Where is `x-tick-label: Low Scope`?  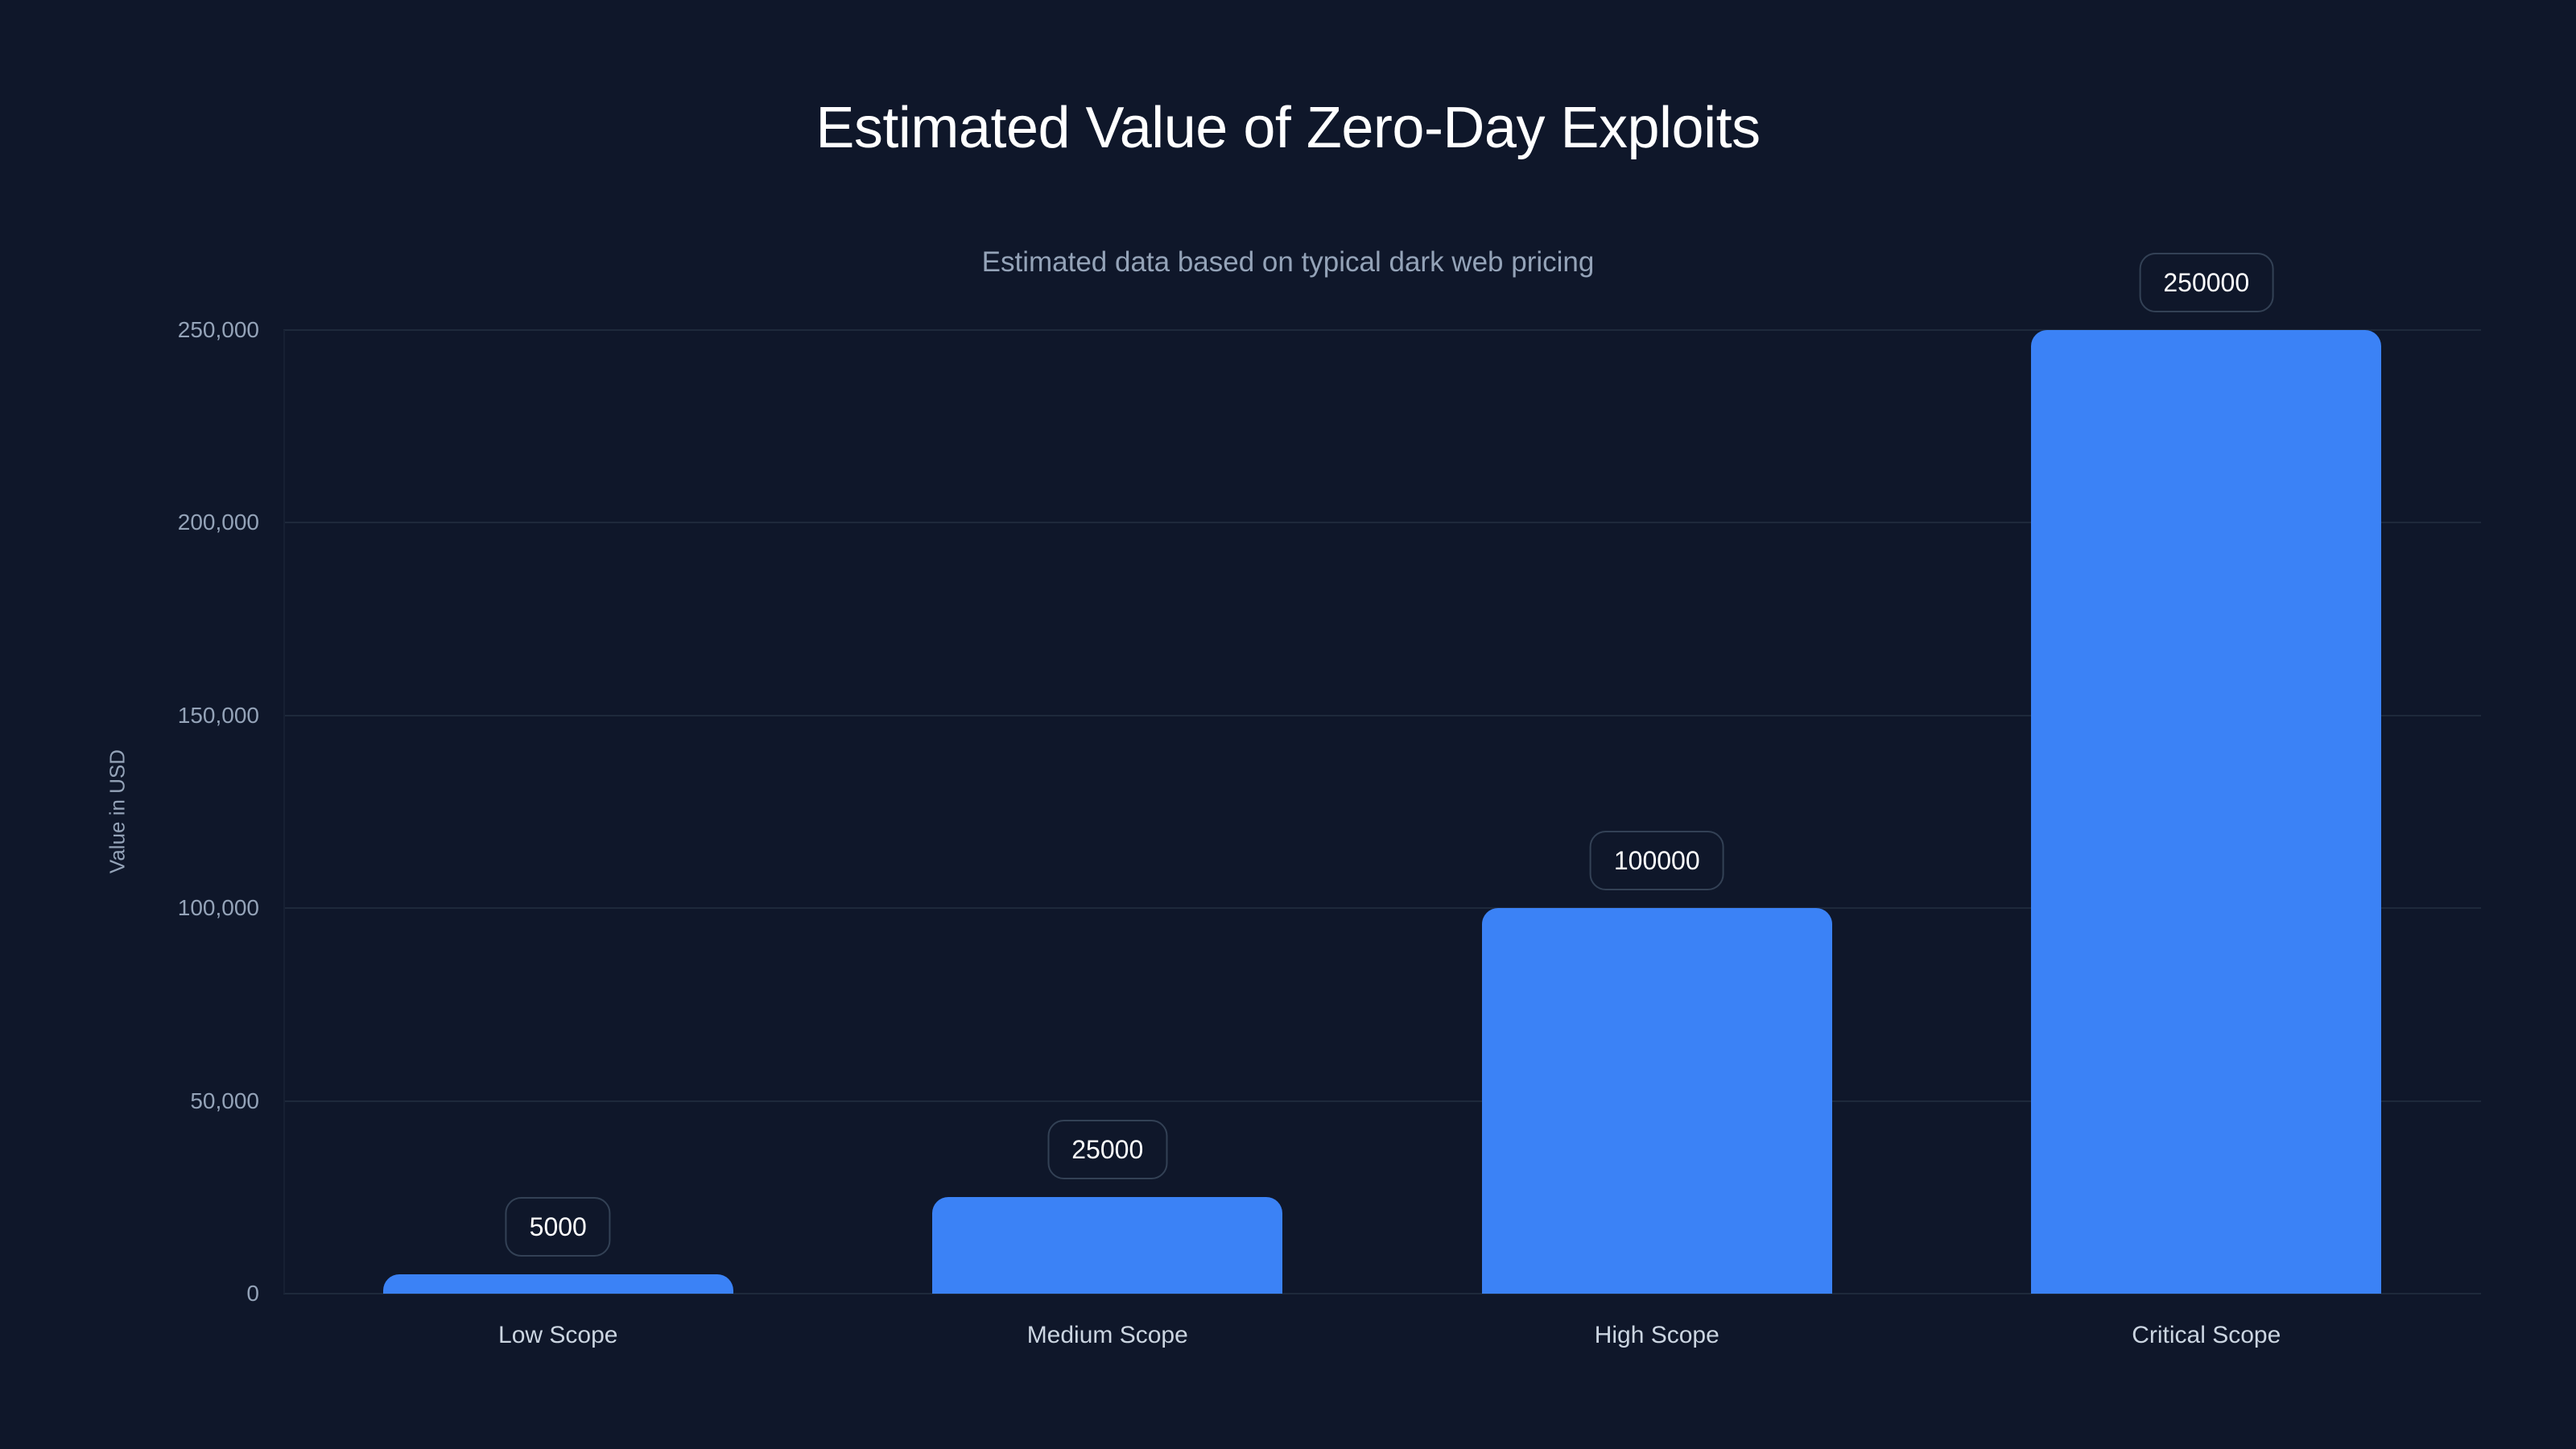 x-tick-label: Low Scope is located at coordinates (558, 1335).